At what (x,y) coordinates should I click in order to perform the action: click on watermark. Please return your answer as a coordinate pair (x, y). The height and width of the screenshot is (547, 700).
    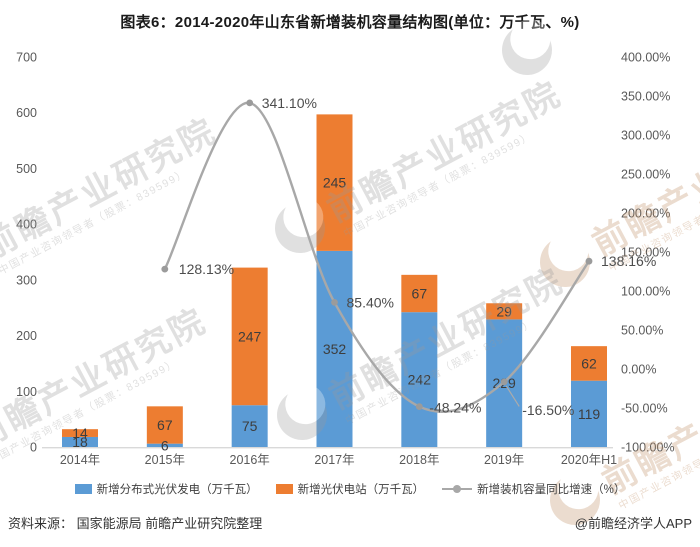
    Looking at the image, I should click on (527, 47).